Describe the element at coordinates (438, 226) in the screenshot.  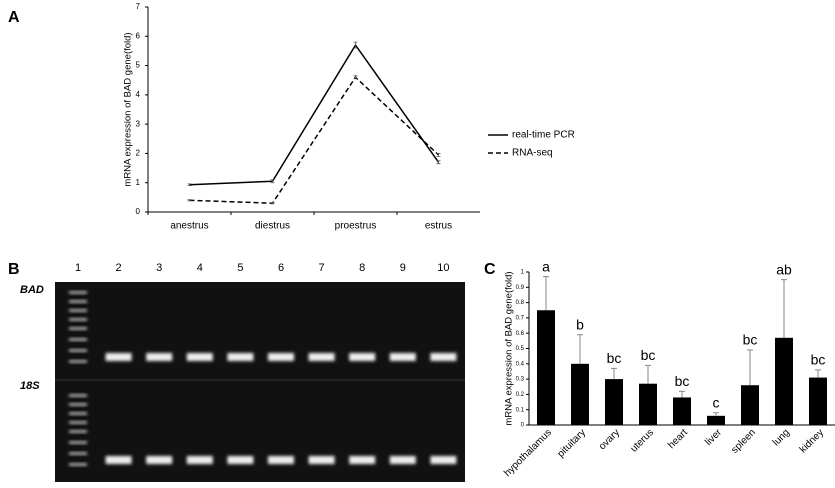
I see `x-tick-label: estrus` at that location.